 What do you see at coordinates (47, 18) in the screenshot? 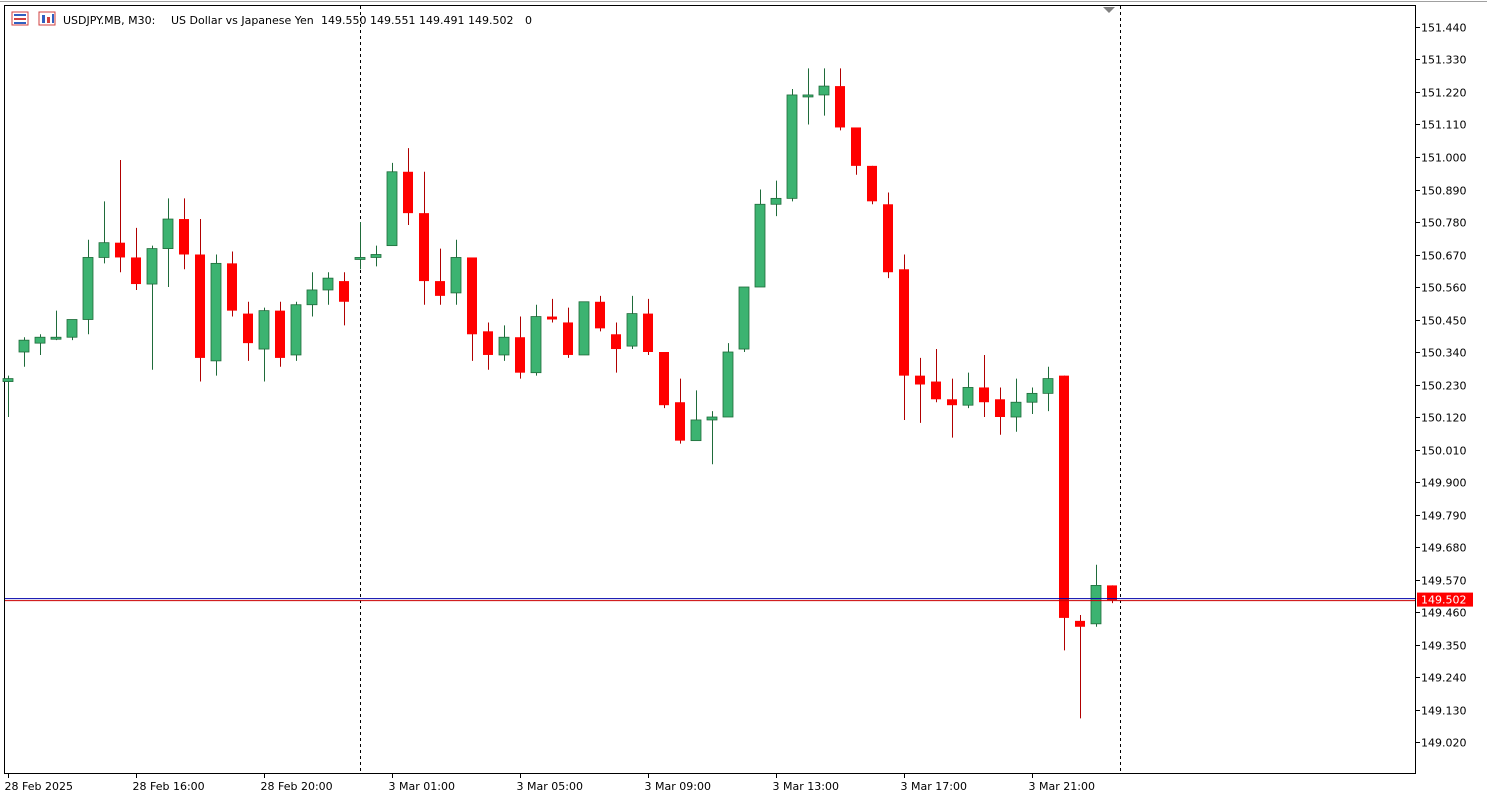
I see `symbol-chart-icon` at bounding box center [47, 18].